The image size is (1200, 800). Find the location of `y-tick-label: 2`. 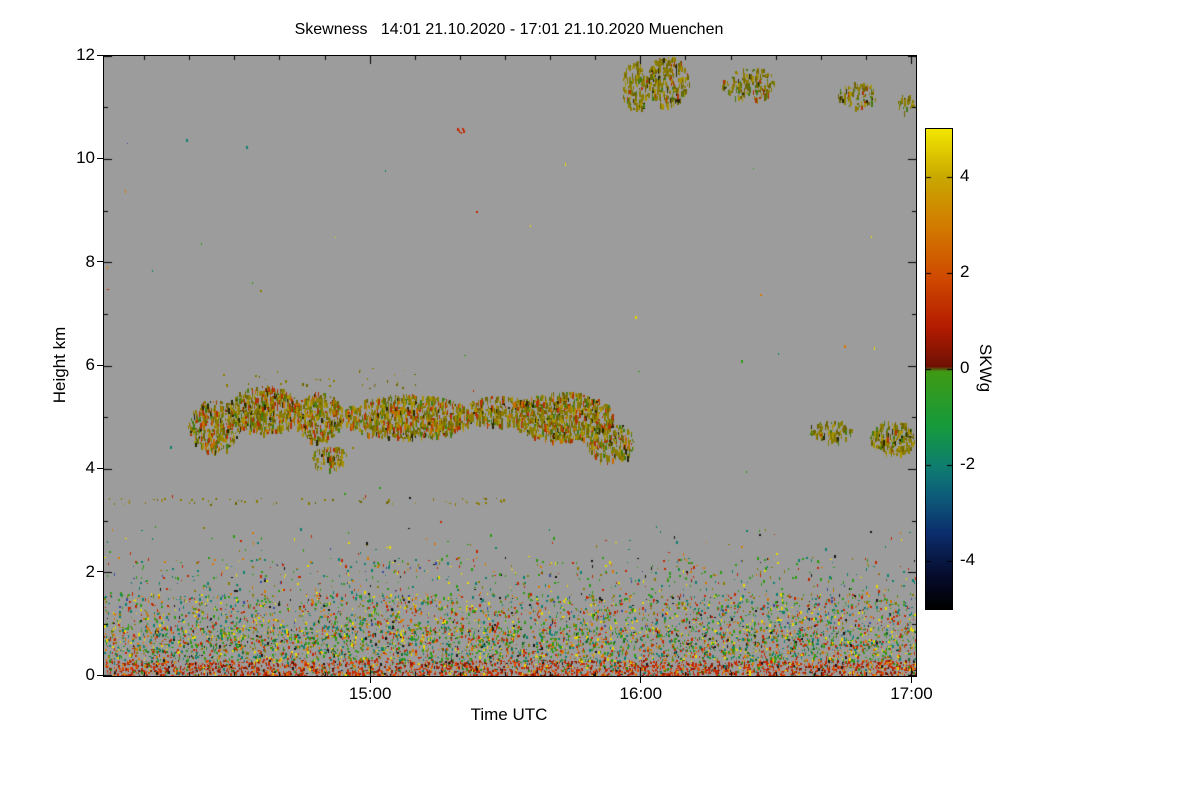

y-tick-label: 2 is located at coordinates (90, 571).